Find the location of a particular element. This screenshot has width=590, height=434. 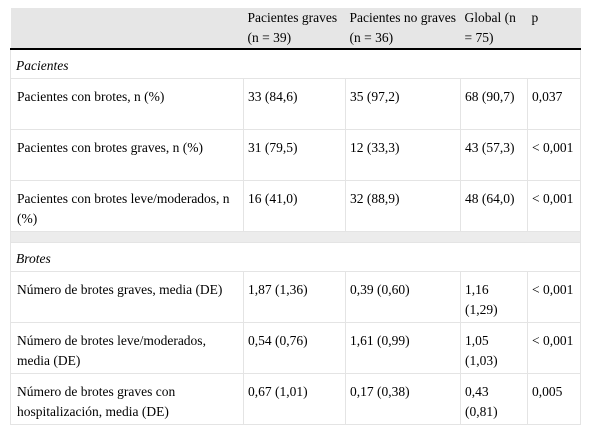

section-row: Brotes is located at coordinates (295, 257).